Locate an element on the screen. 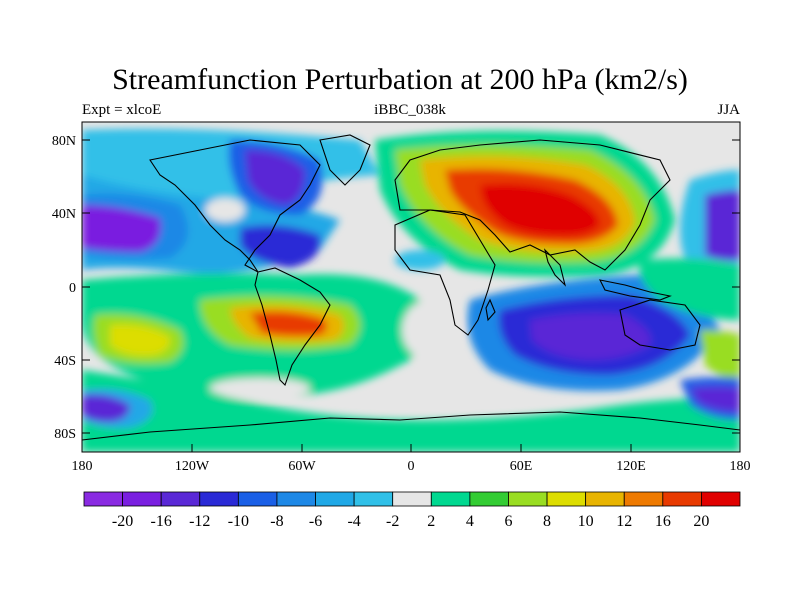 The width and height of the screenshot is (800, 600). colorbar-label: 6 is located at coordinates (508, 521).